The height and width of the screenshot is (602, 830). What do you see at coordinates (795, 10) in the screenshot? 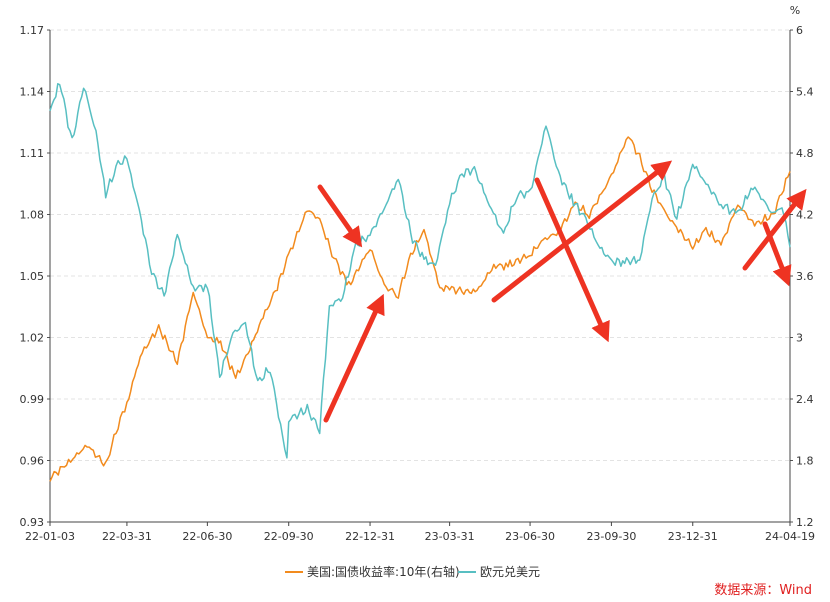
I see `right-axis-unit: %` at bounding box center [795, 10].